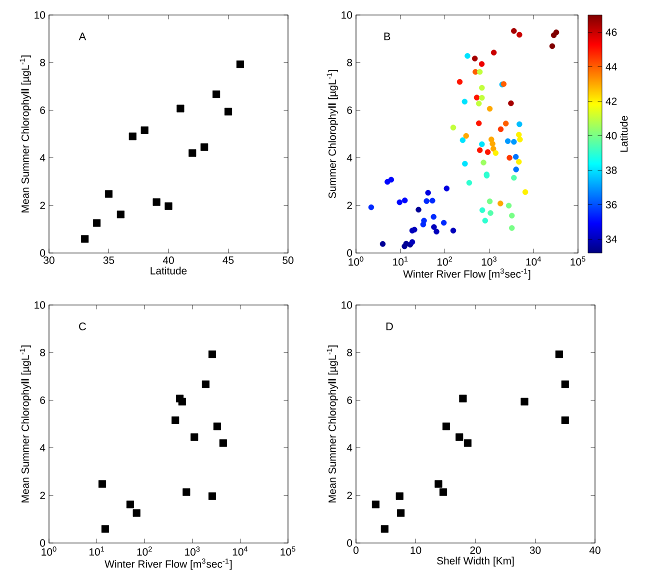 The width and height of the screenshot is (645, 582). What do you see at coordinates (332, 134) in the screenshot?
I see `y-axis-title: Summer Chlorophyll [µgL$^{-1}$]` at bounding box center [332, 134].